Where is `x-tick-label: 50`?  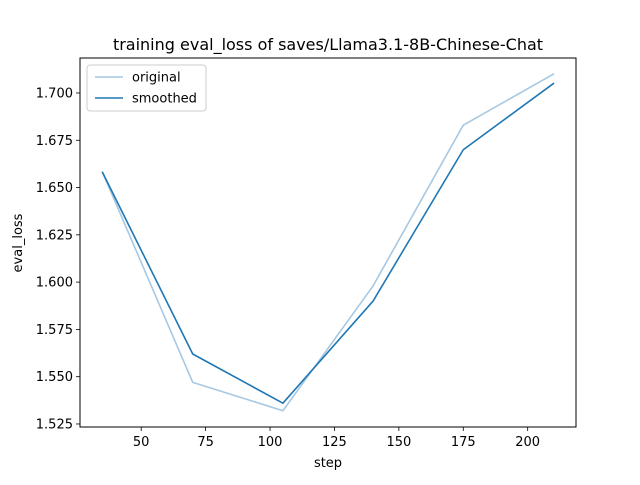
x-tick-label: 50 is located at coordinates (141, 442).